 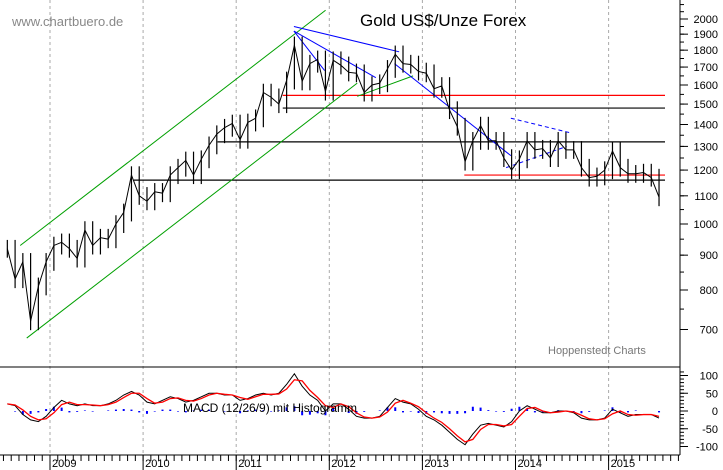 I want to click on macd-y-tick-label: 0, so click(x=715, y=412).